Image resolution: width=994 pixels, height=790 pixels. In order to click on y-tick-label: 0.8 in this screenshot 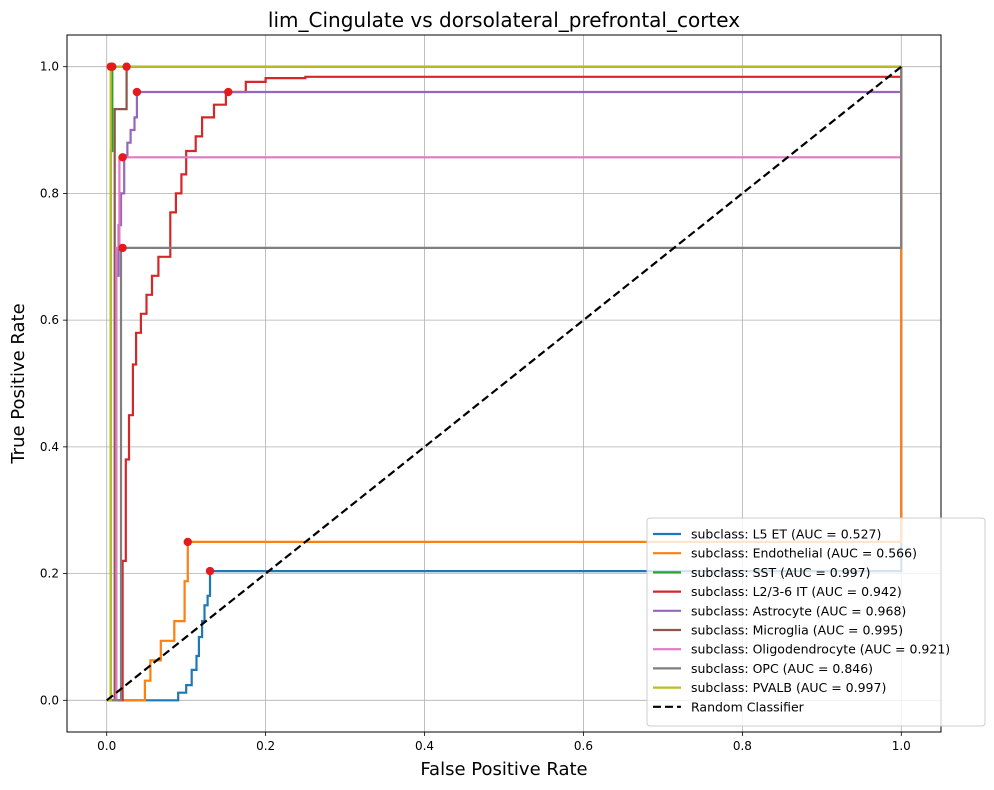, I will do `click(49, 193)`.